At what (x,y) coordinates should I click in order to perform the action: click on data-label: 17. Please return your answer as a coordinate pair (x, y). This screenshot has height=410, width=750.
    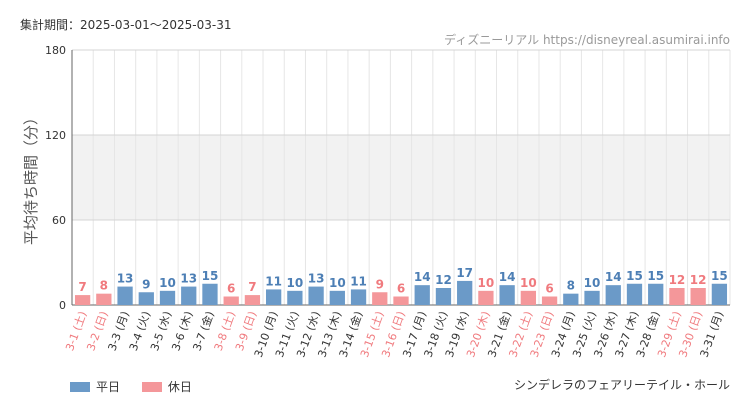
    Looking at the image, I should click on (464, 273).